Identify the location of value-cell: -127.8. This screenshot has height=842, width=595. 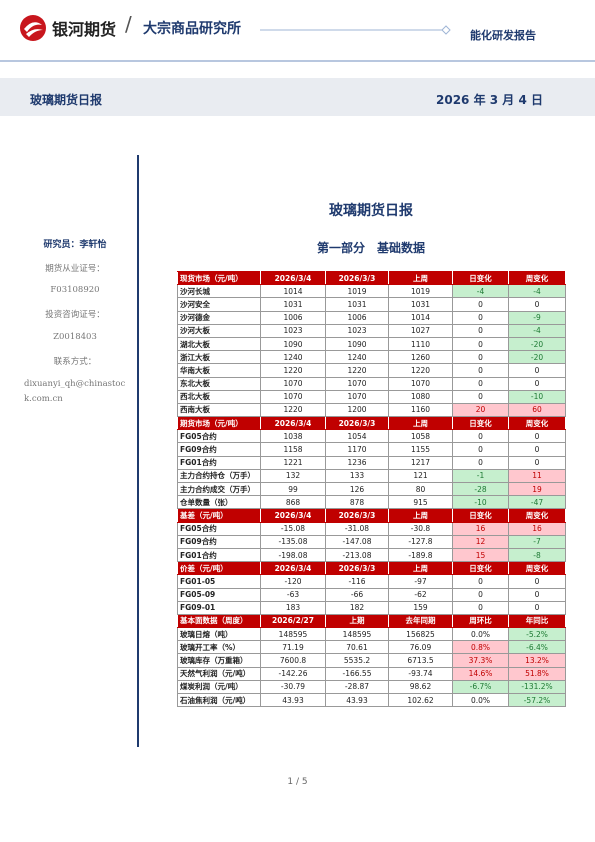
(420, 541).